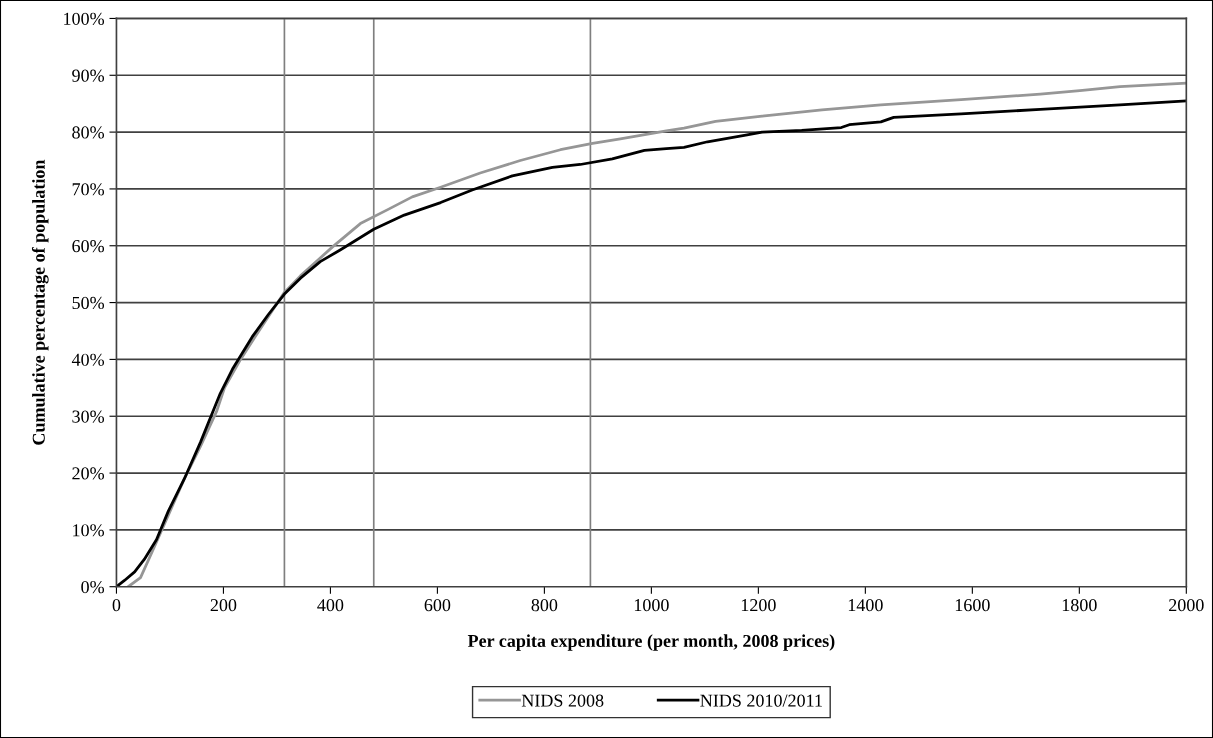 Image resolution: width=1213 pixels, height=738 pixels. Describe the element at coordinates (544, 605) in the screenshot. I see `x-tick-label: 800` at that location.